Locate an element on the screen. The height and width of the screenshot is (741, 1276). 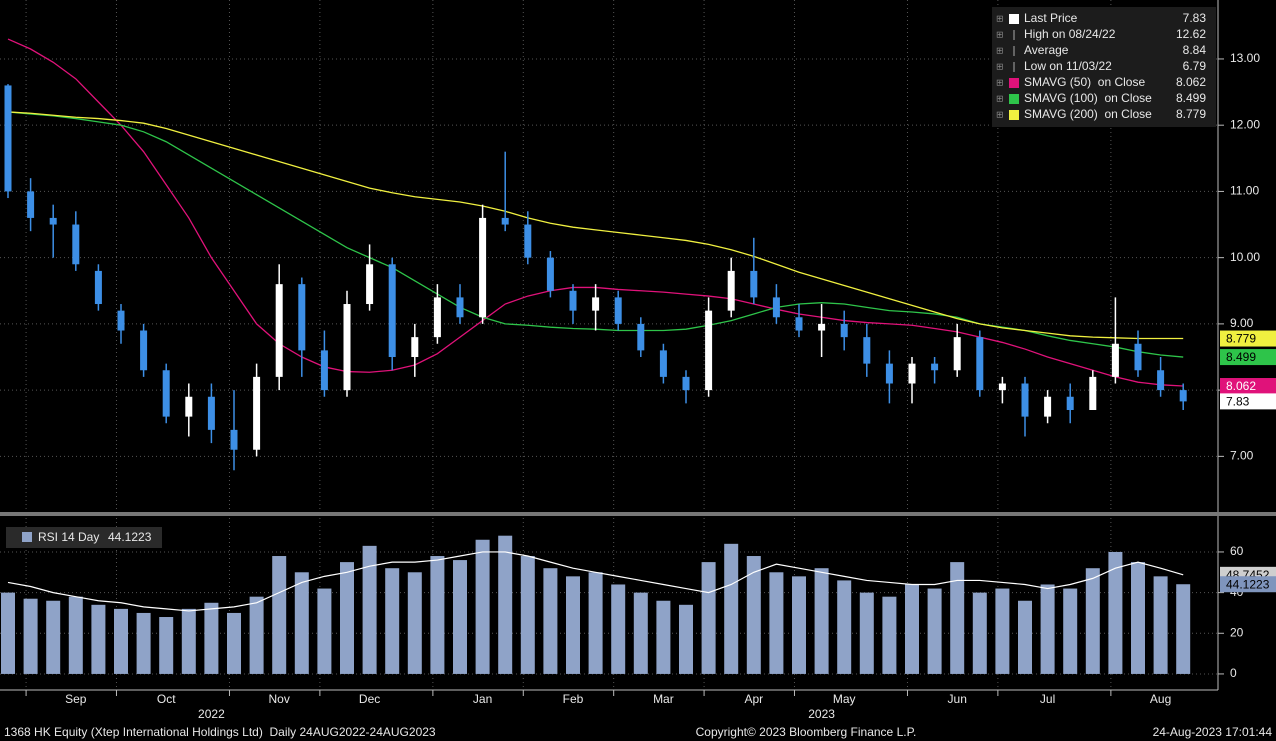
rsi-legend-value: 44.1223 is located at coordinates (130, 537).